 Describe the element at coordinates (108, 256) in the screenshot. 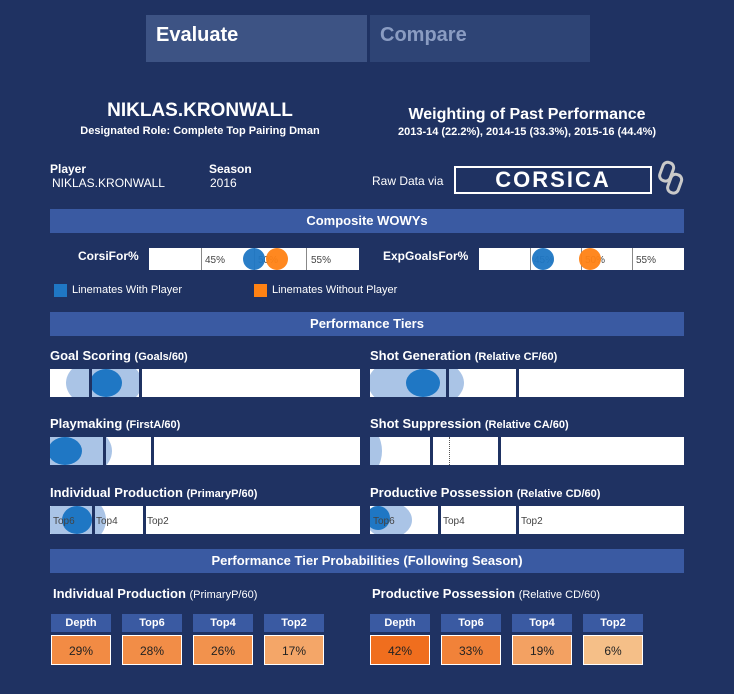

I see `corsi-label: CorsiFor%` at that location.